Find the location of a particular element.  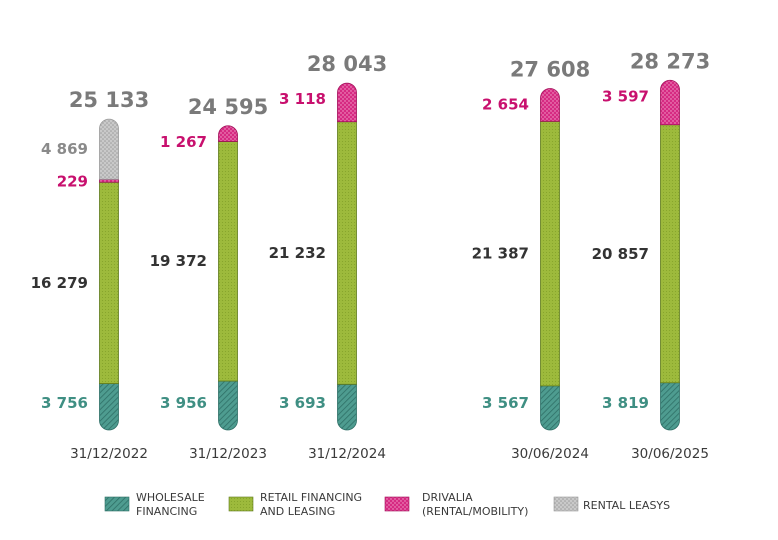

value-label-retail-0: 16 279 is located at coordinates (59, 283).